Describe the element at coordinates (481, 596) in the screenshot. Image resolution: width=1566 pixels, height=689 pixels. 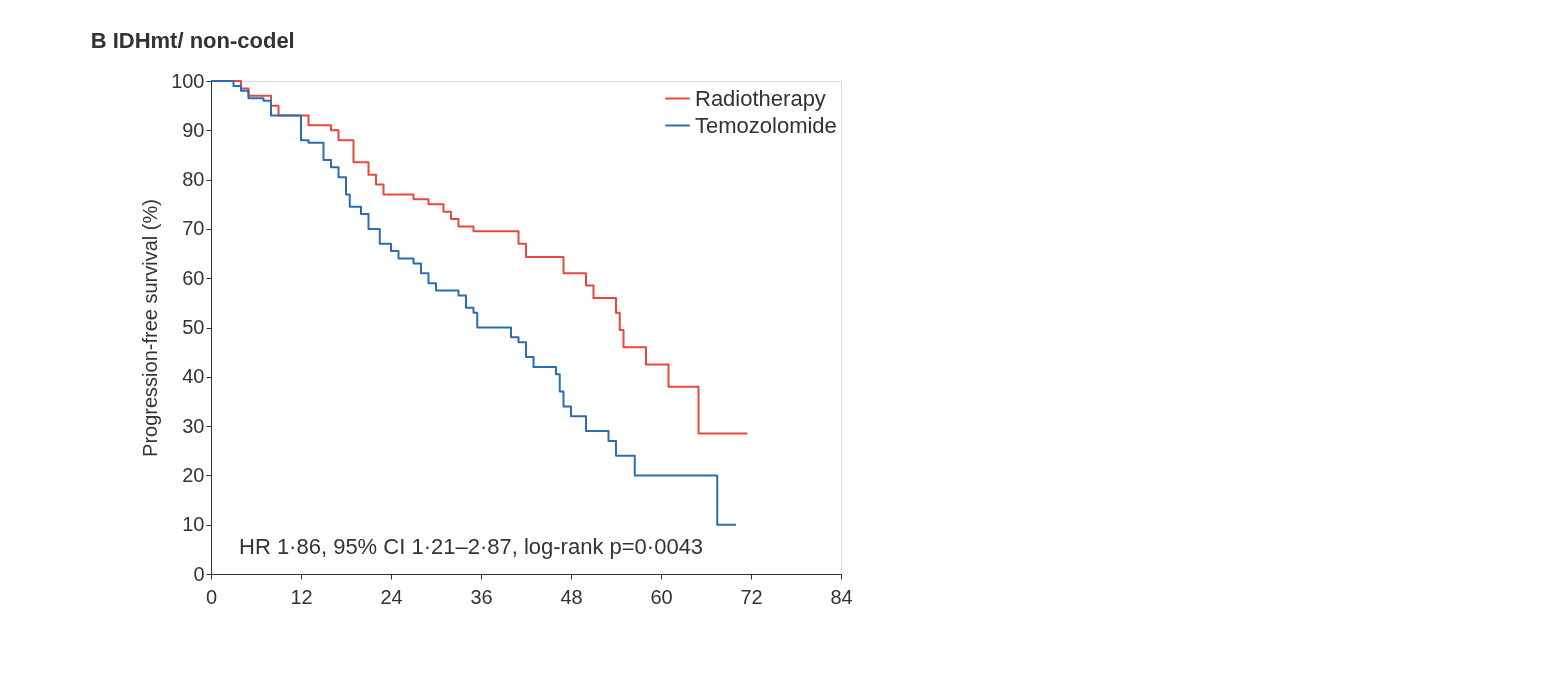
I see `x-tick-label: 36` at that location.